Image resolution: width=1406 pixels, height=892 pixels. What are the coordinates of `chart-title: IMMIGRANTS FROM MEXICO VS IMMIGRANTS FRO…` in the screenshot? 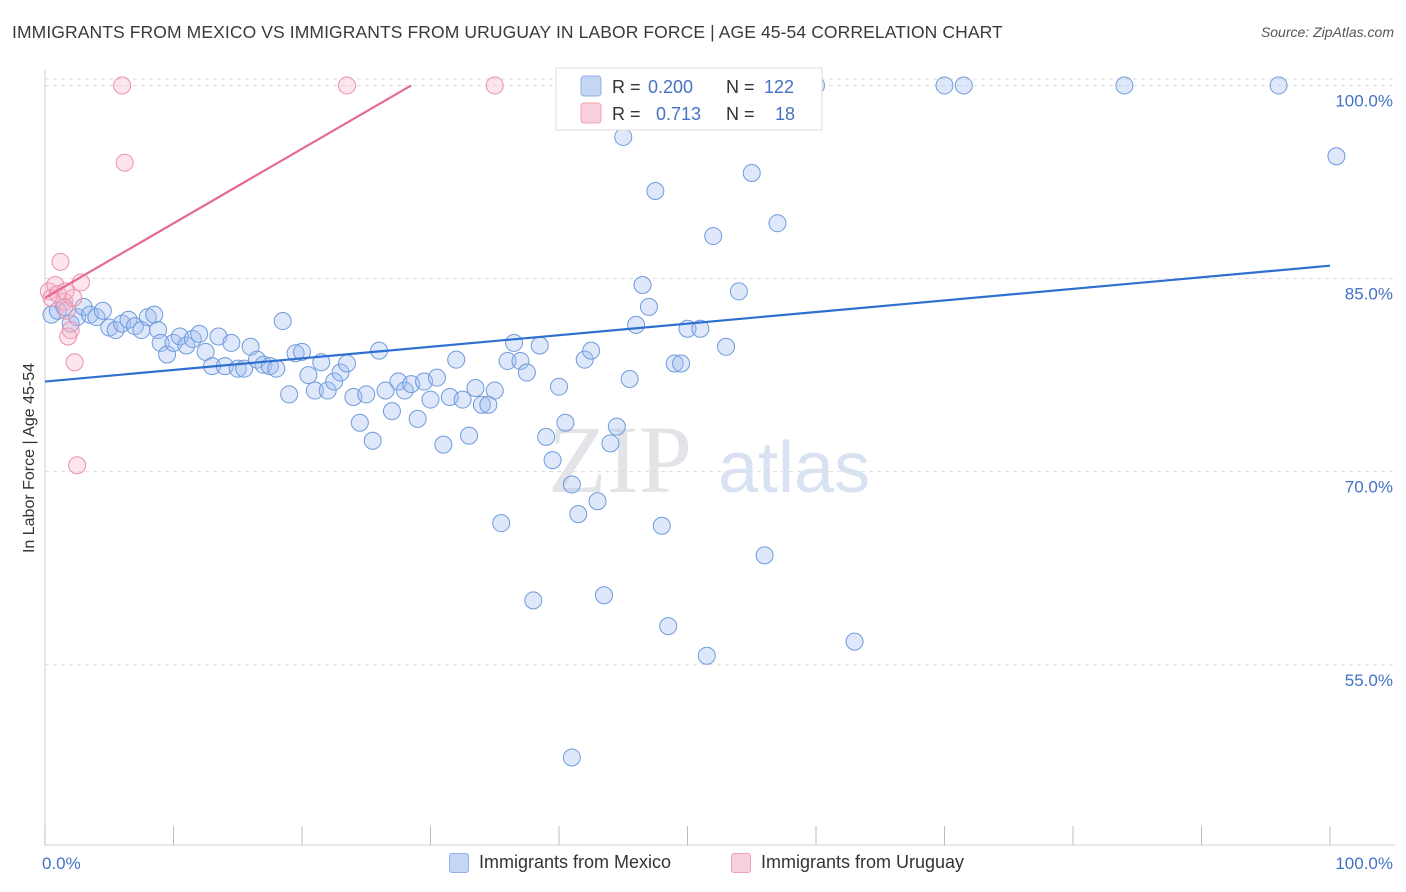 It's located at (507, 32).